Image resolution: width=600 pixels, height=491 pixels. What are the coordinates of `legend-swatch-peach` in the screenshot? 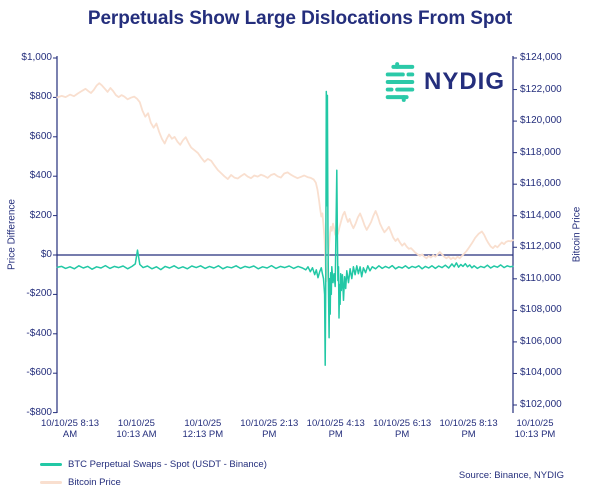 It's located at (51, 482).